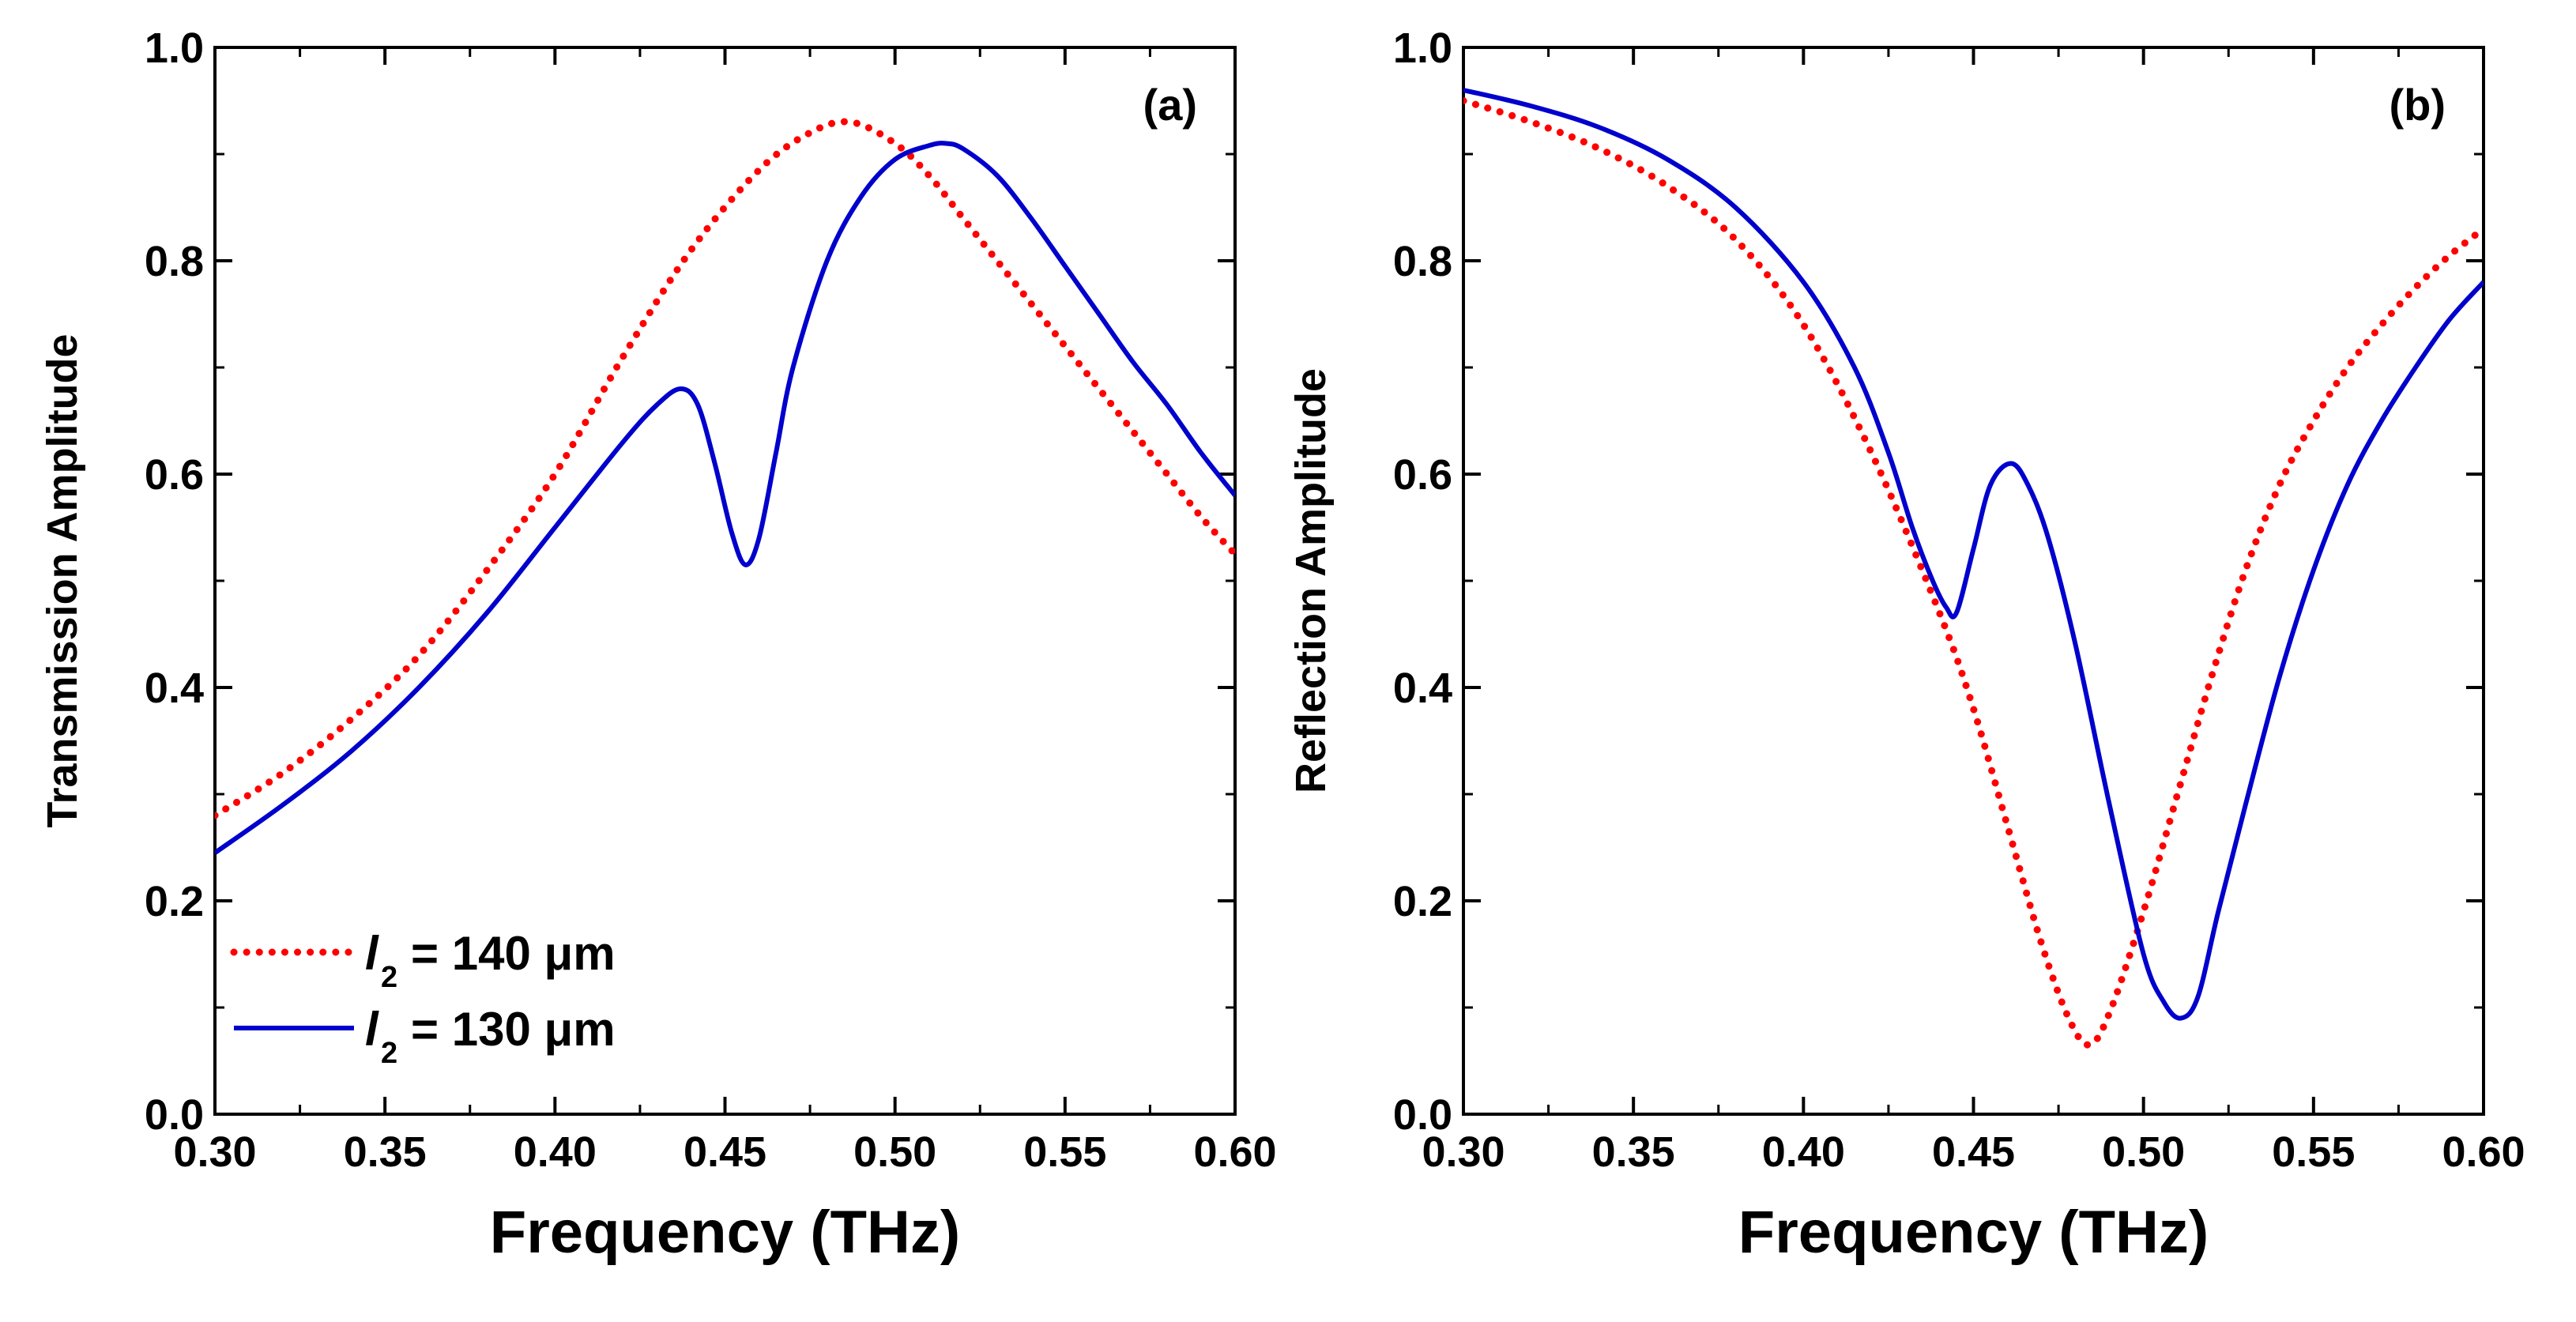 The width and height of the screenshot is (2576, 1322). I want to click on legend: l 2 = 140 μml 2 = 130 μm, so click(423, 998).